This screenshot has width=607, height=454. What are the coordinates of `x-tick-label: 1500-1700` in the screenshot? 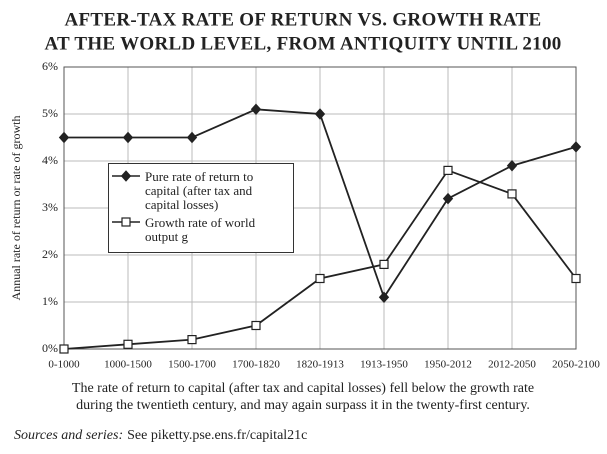 It's located at (192, 365).